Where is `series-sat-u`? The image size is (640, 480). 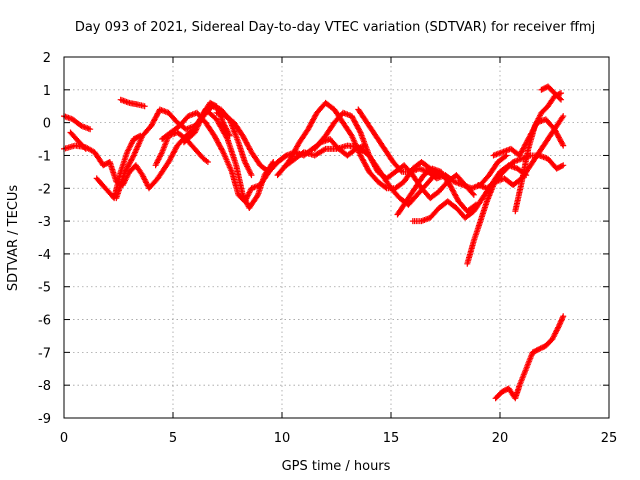
series-sat-u is located at coordinates (551, 93).